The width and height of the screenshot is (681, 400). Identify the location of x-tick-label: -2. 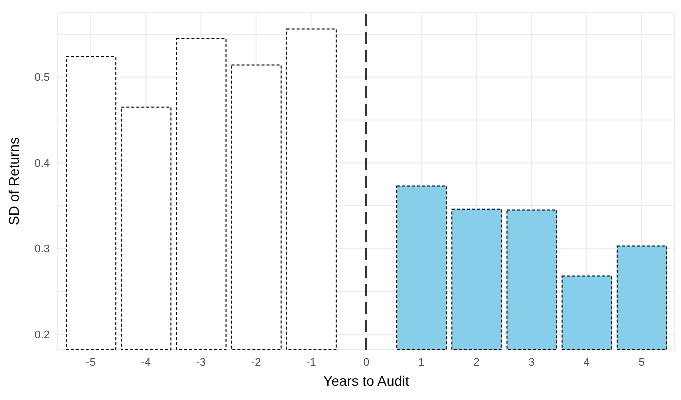
(256, 362).